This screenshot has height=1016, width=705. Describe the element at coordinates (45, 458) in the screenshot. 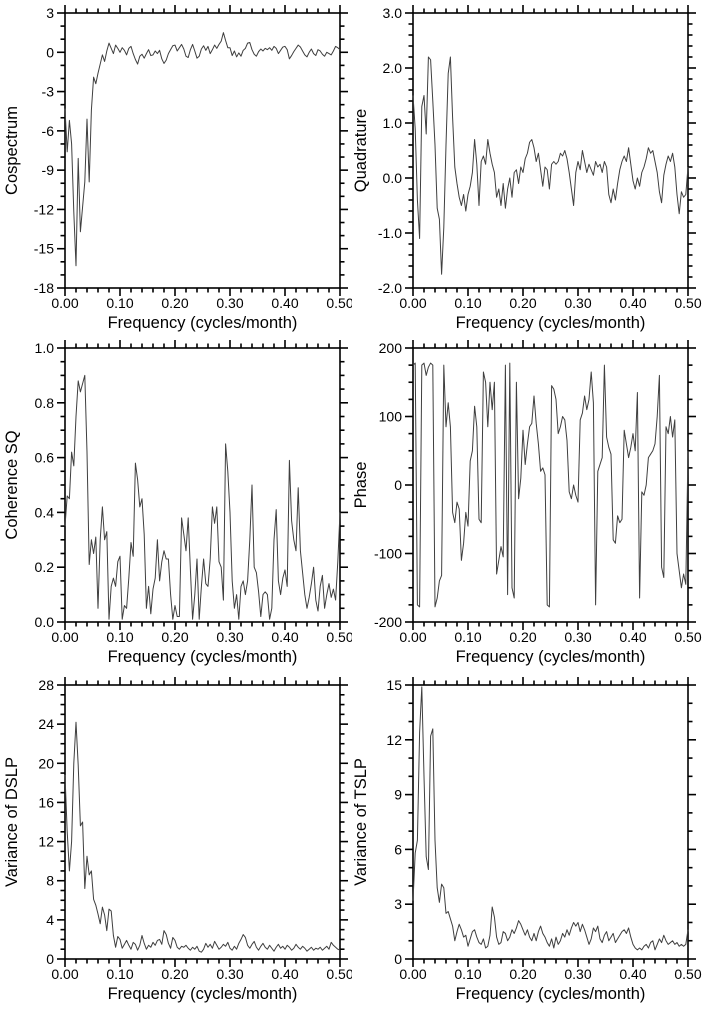

I see `y-tick-label: 0.6` at that location.